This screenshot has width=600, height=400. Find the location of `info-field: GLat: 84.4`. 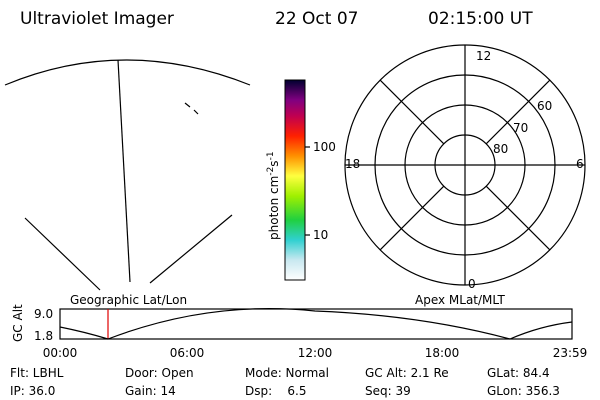

info-field: GLat: 84.4 is located at coordinates (518, 373).